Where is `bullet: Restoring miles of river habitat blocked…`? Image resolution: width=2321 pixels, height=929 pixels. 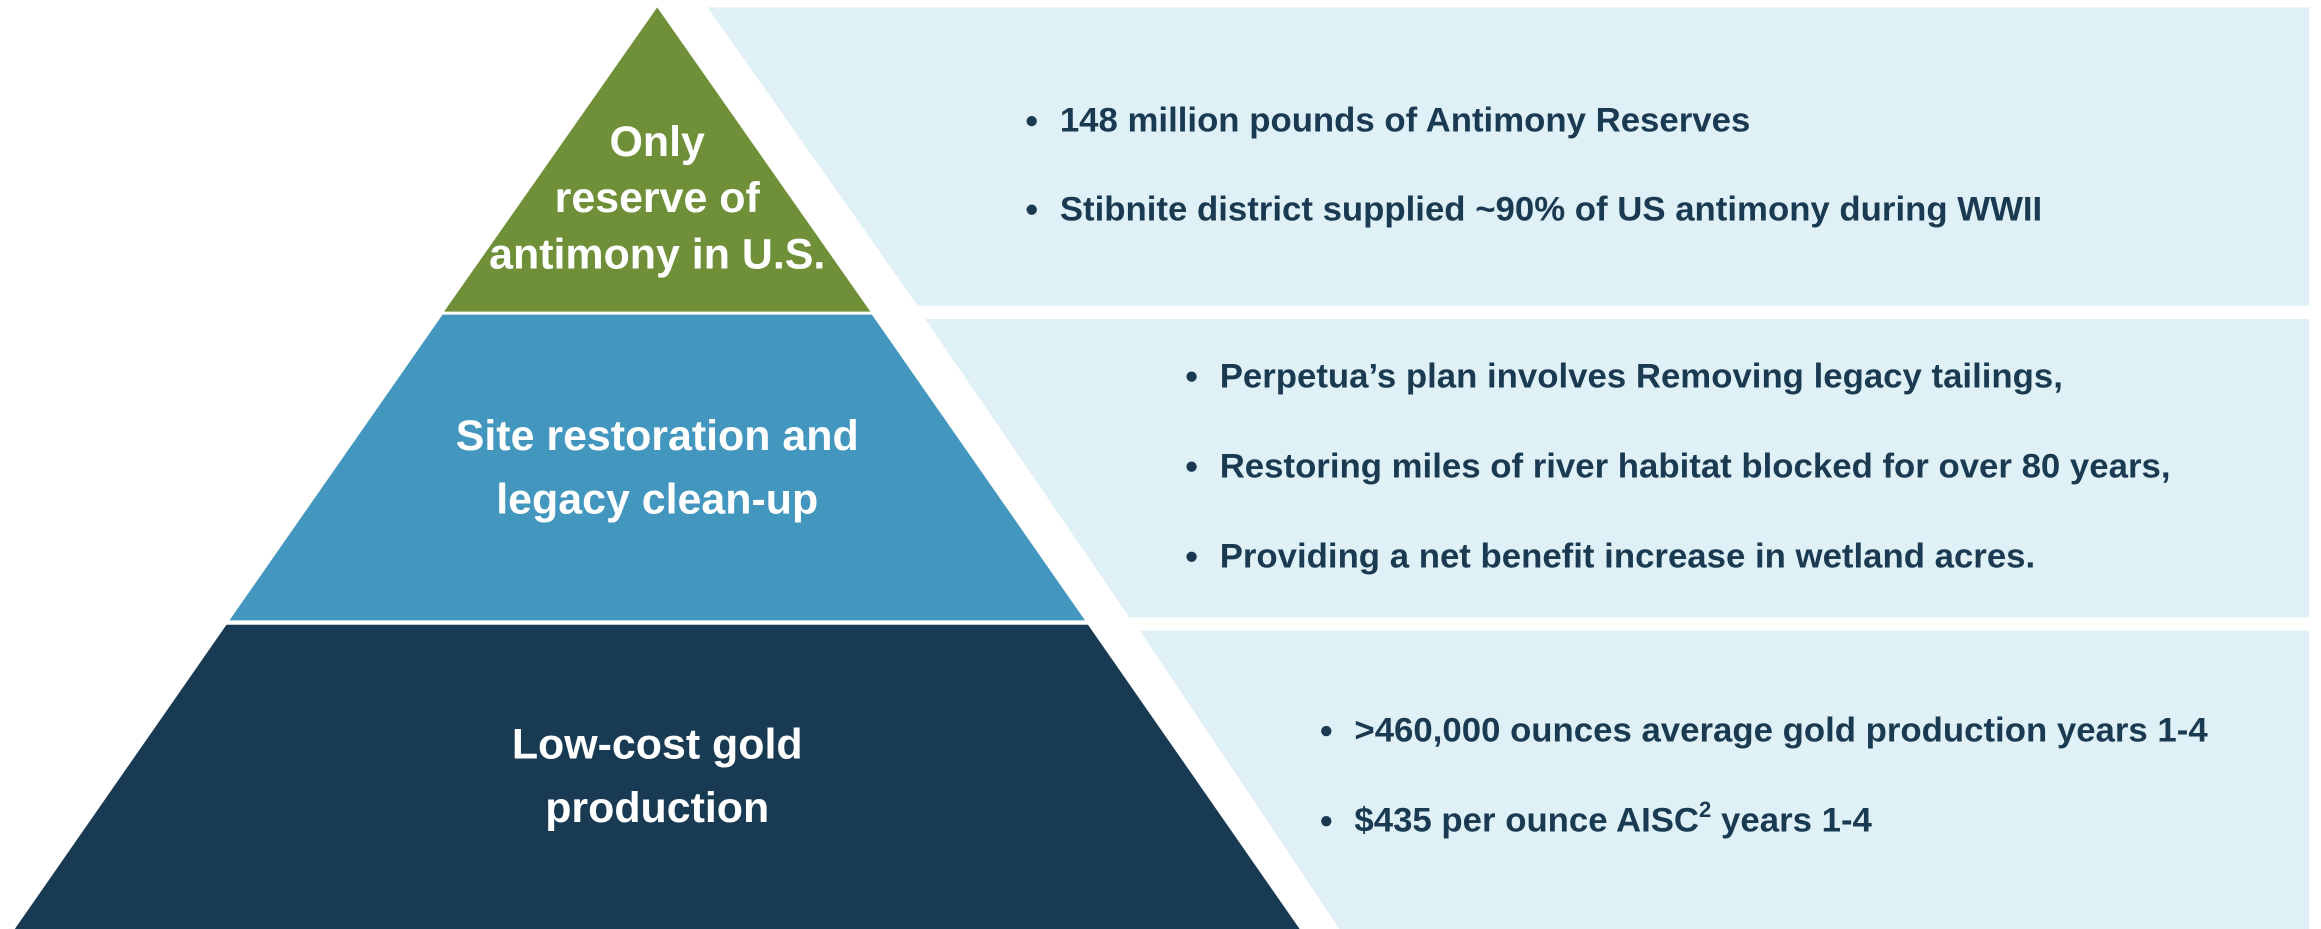
bullet: Restoring miles of river habitat blocked… is located at coordinates (1695, 466).